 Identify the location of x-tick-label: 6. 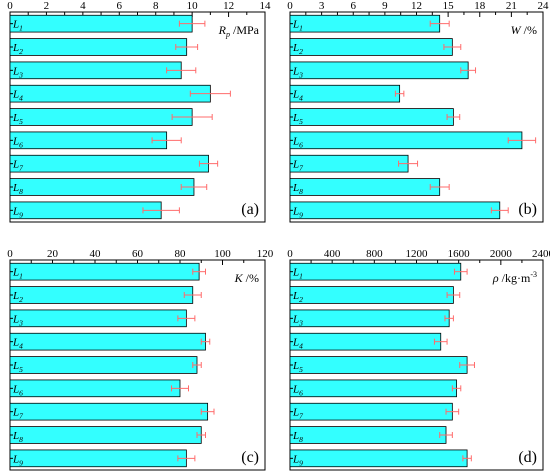
(120, 6).